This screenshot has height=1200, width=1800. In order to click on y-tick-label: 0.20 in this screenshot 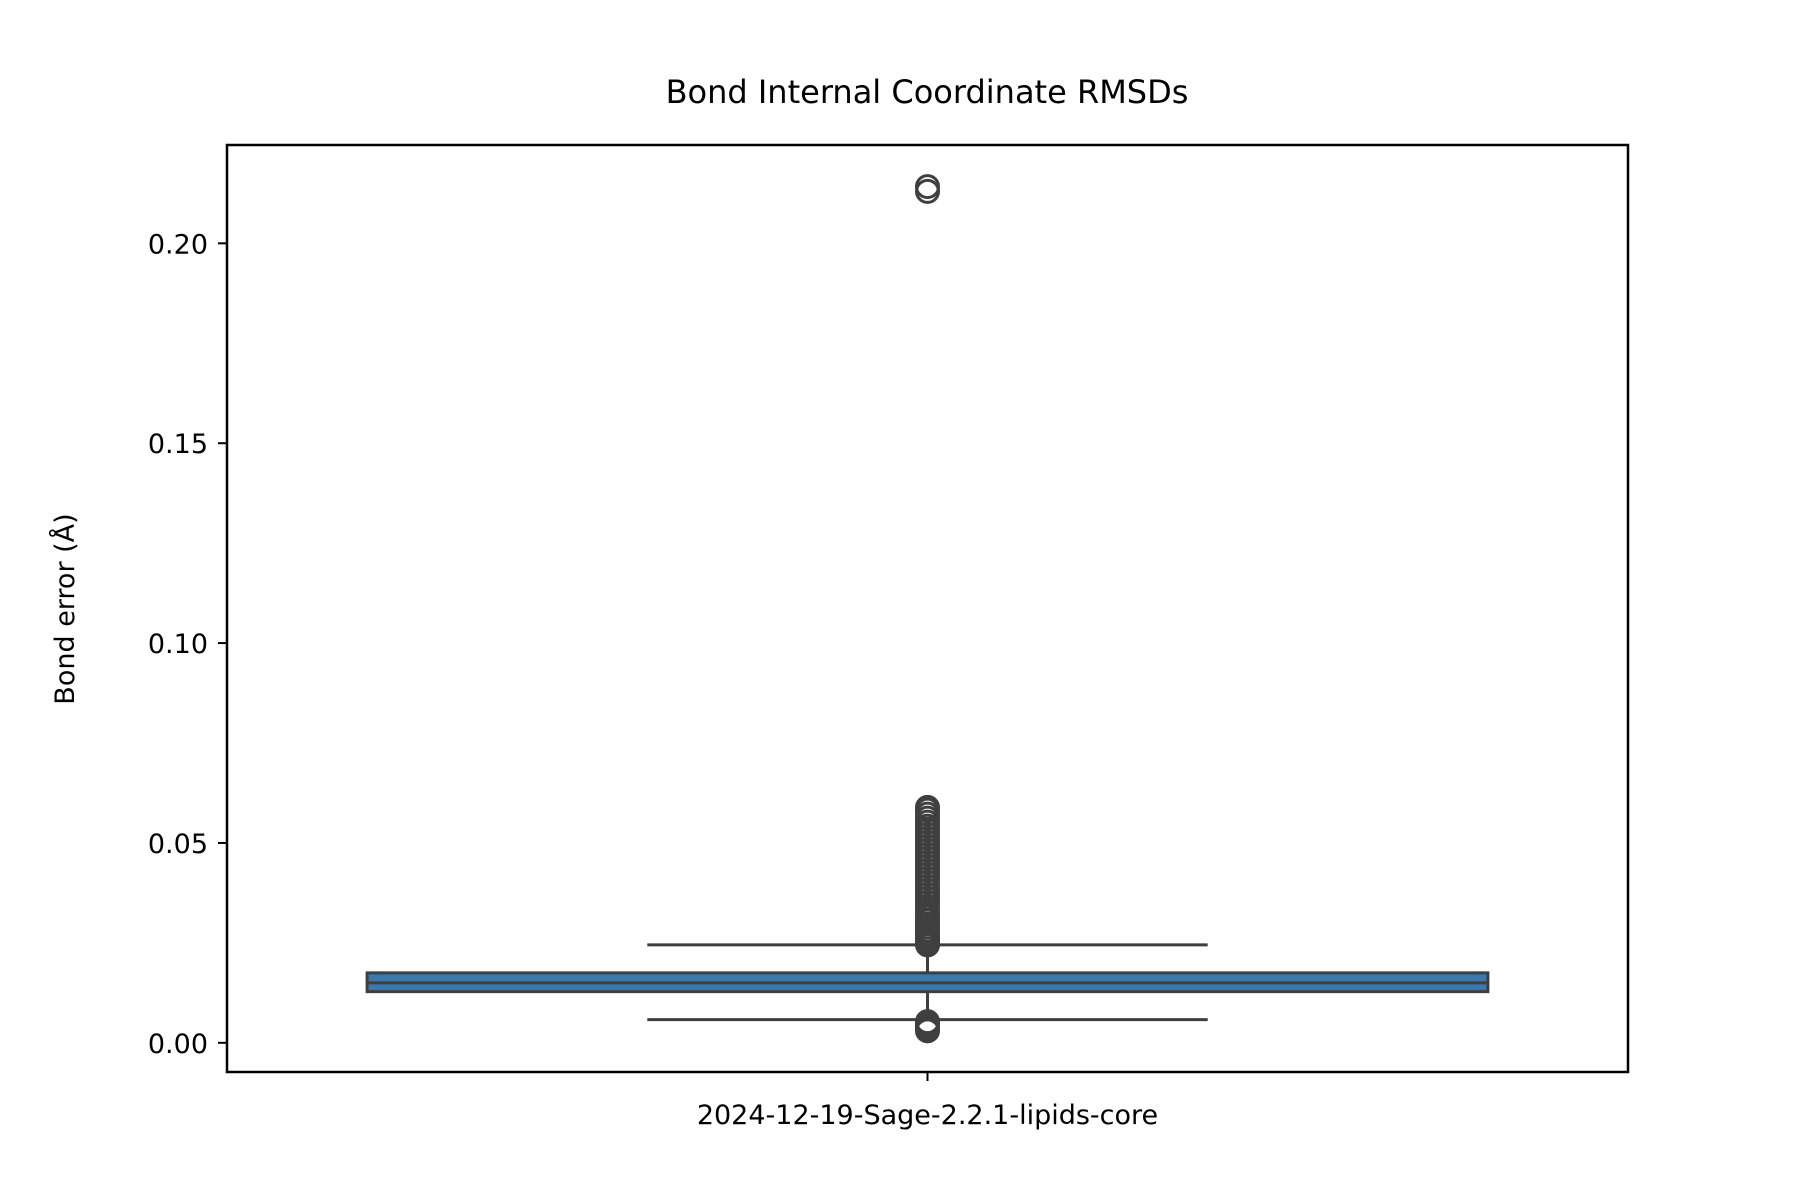, I will do `click(178, 244)`.